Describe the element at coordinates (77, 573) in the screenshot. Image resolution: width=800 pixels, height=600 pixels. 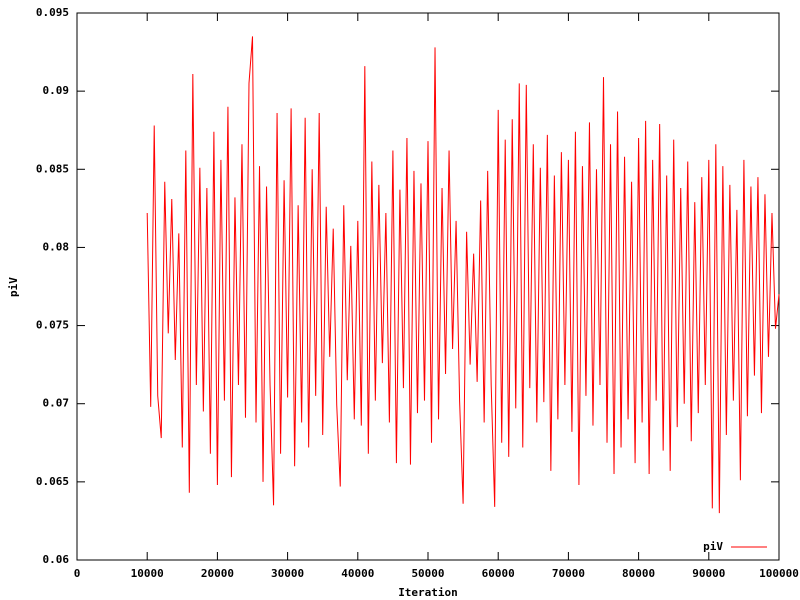
I see `x-tick-label: 0` at that location.